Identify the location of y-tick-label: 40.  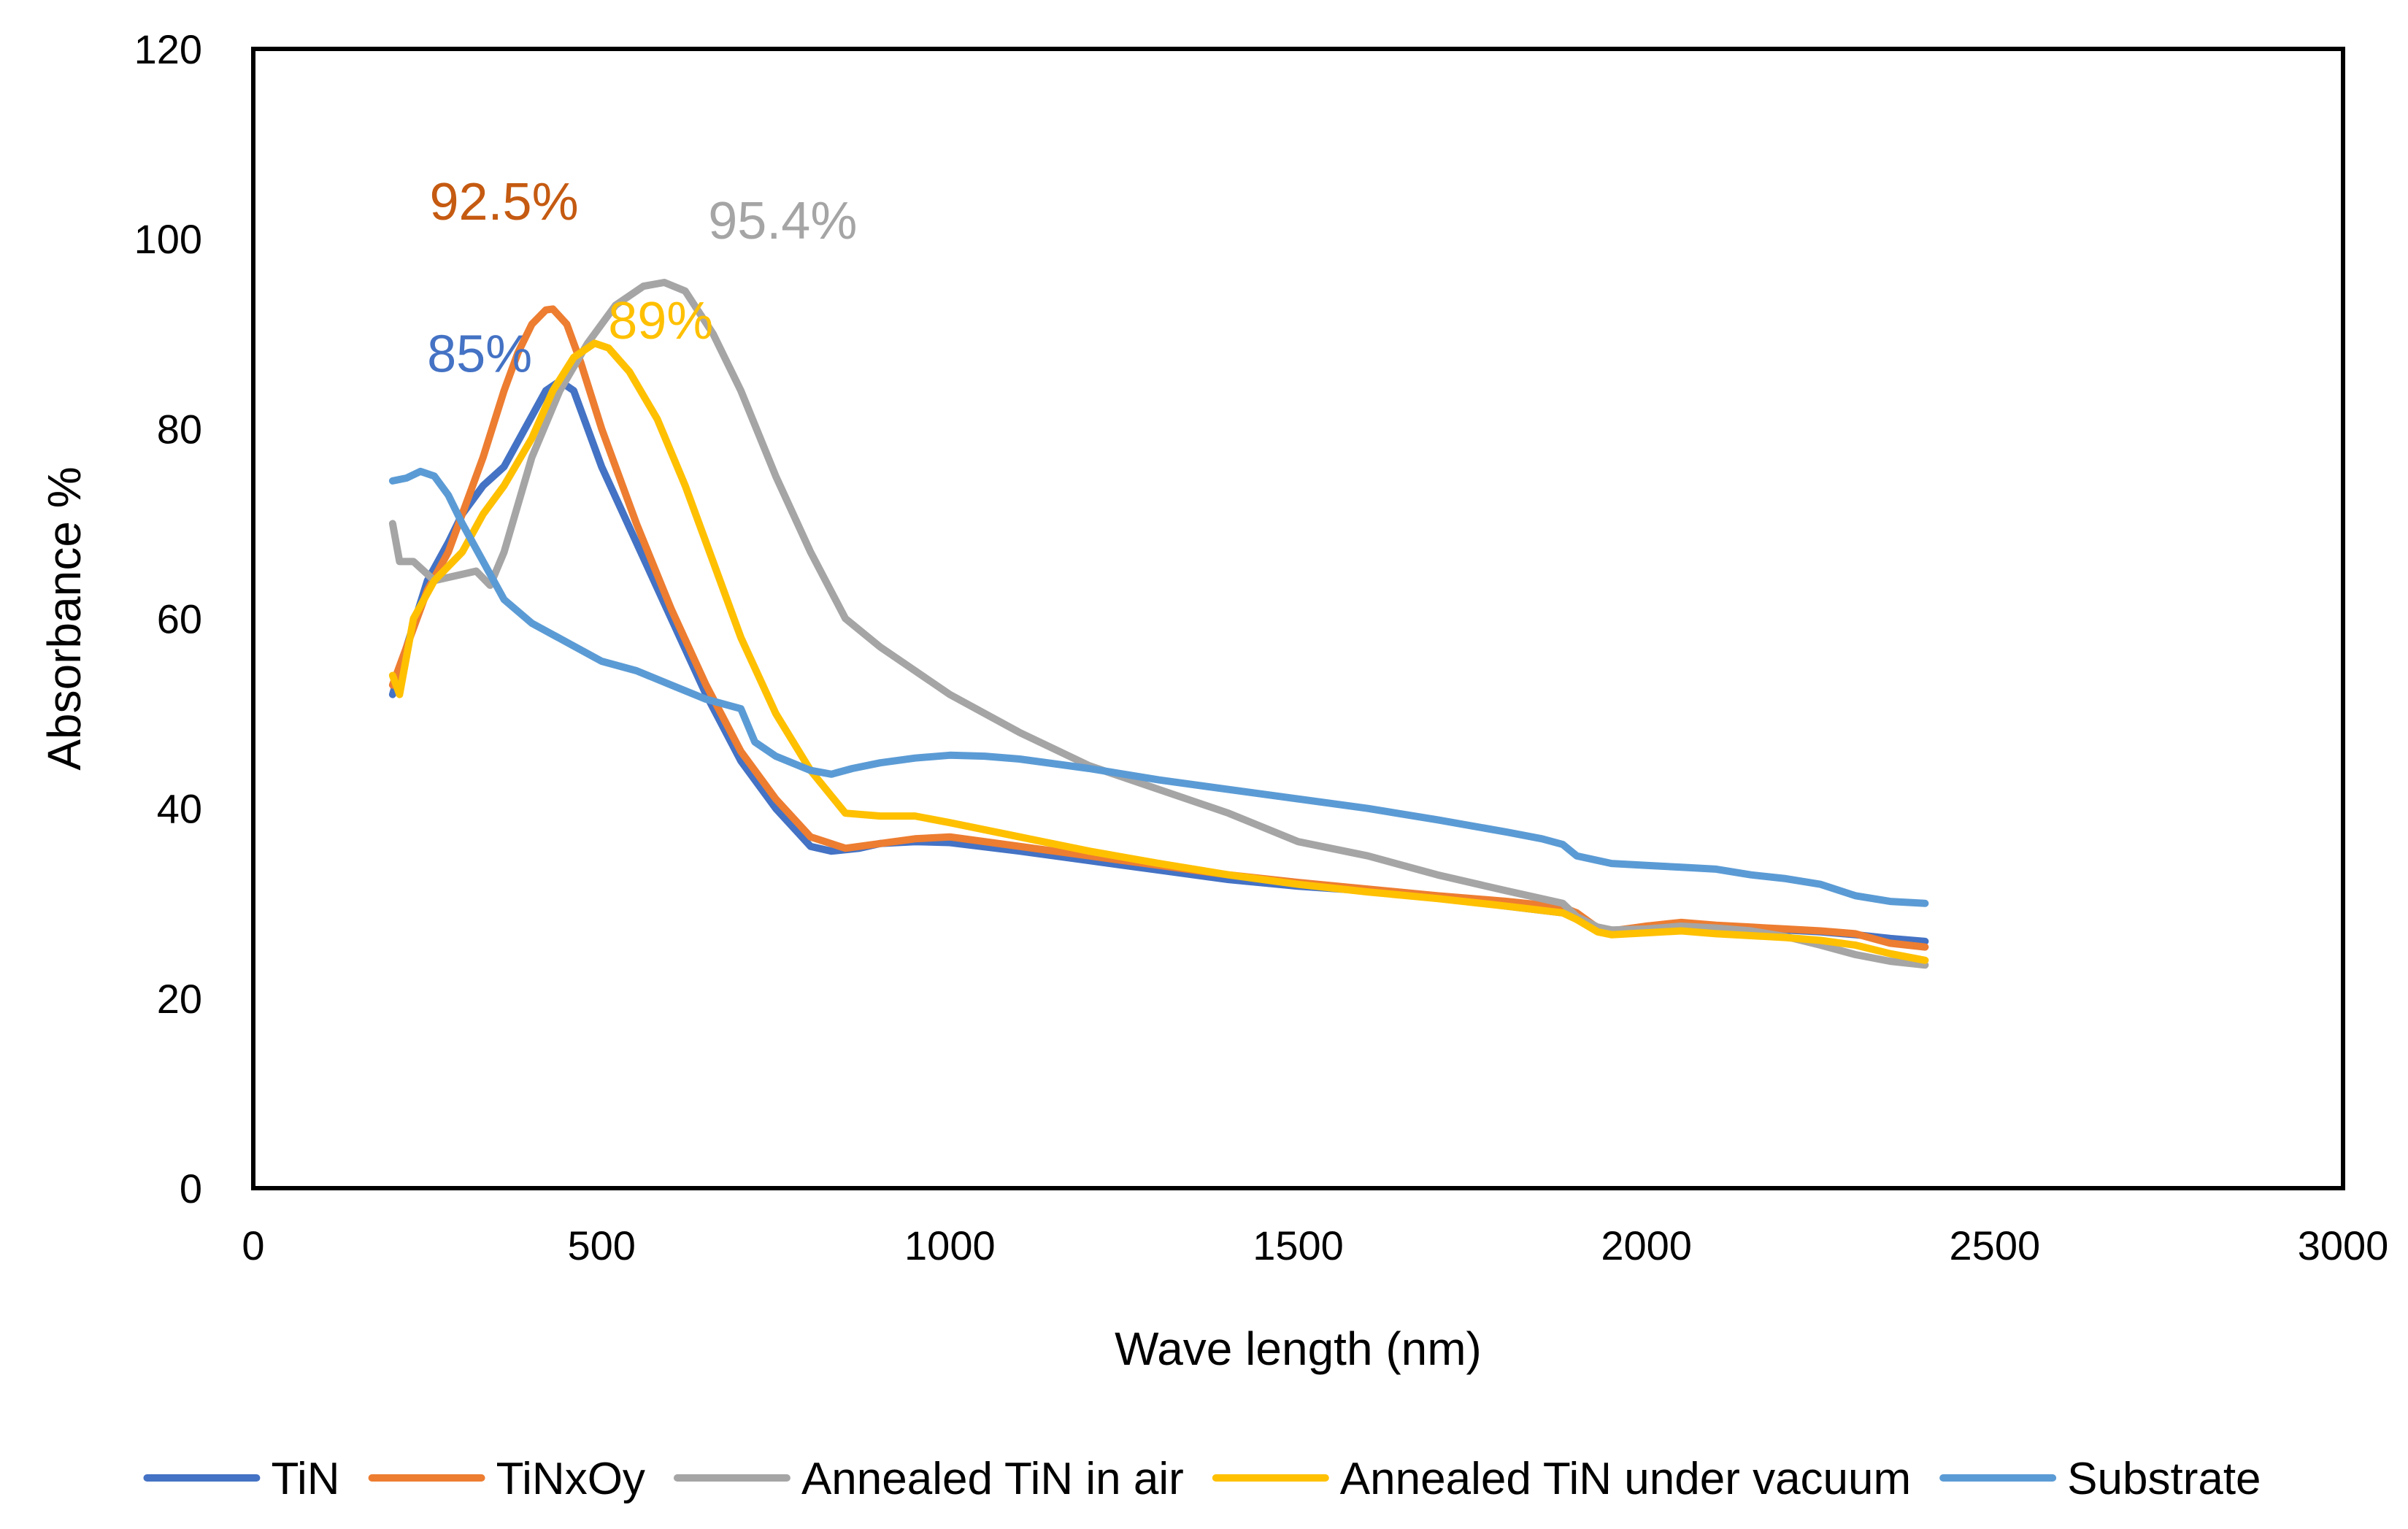
(179, 809).